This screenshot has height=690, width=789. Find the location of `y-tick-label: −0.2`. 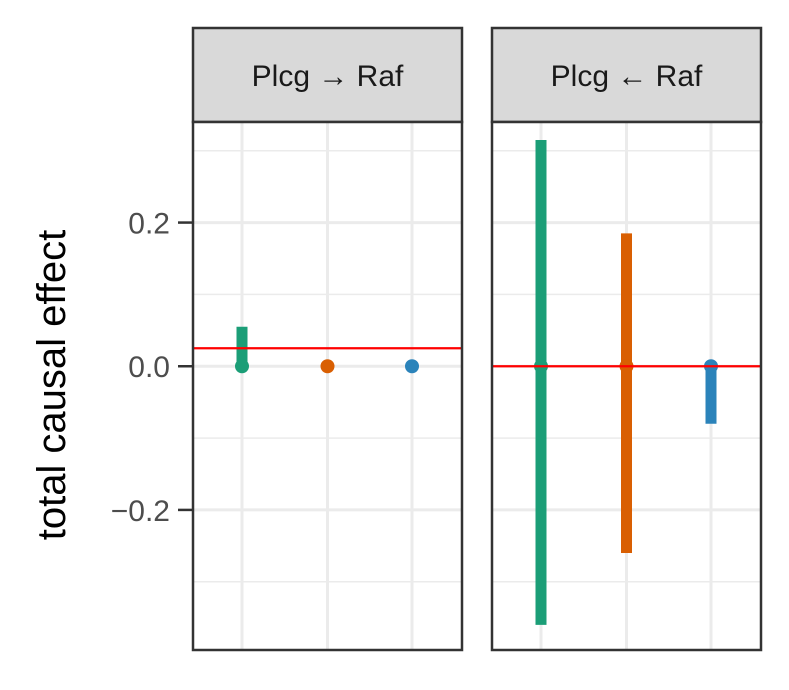

y-tick-label: −0.2 is located at coordinates (140, 511).